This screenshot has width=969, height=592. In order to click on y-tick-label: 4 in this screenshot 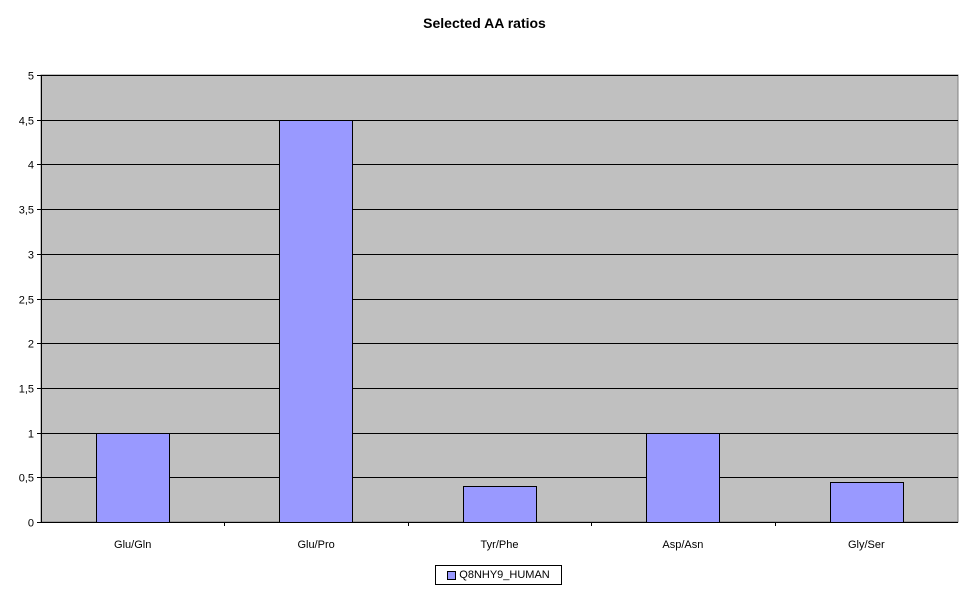, I will do `click(31, 166)`.